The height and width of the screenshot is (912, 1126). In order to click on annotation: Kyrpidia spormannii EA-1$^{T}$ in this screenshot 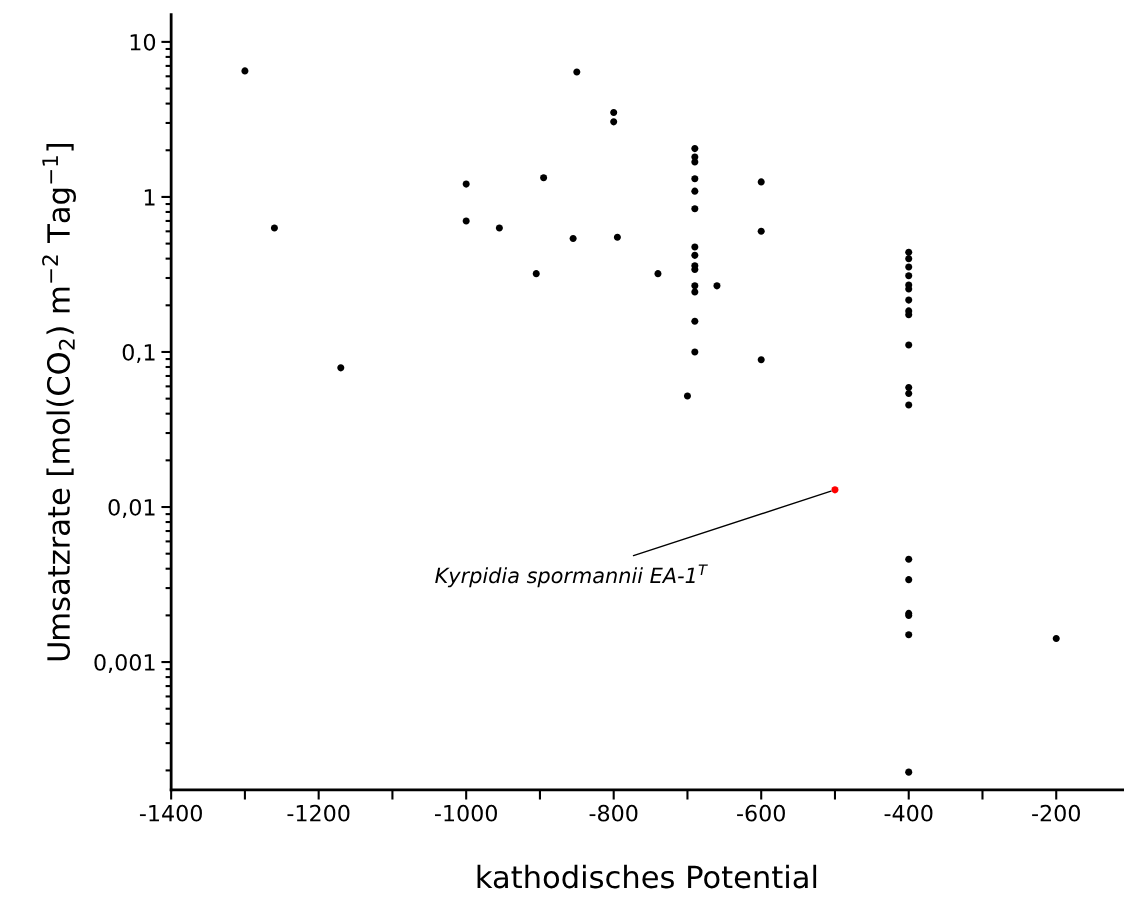, I will do `click(571, 576)`.